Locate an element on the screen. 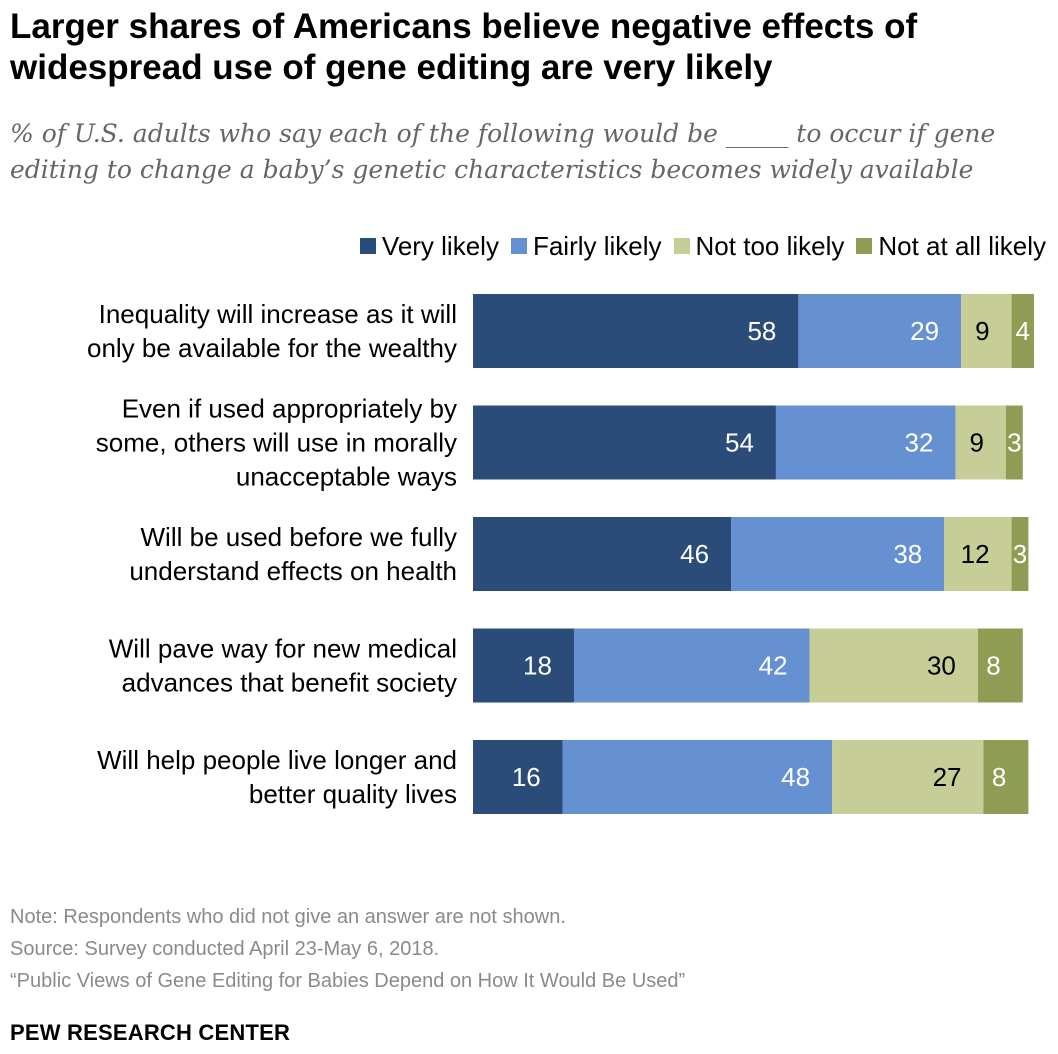 The width and height of the screenshot is (1058, 1054). legend-label: Not at all likely is located at coordinates (962, 245).